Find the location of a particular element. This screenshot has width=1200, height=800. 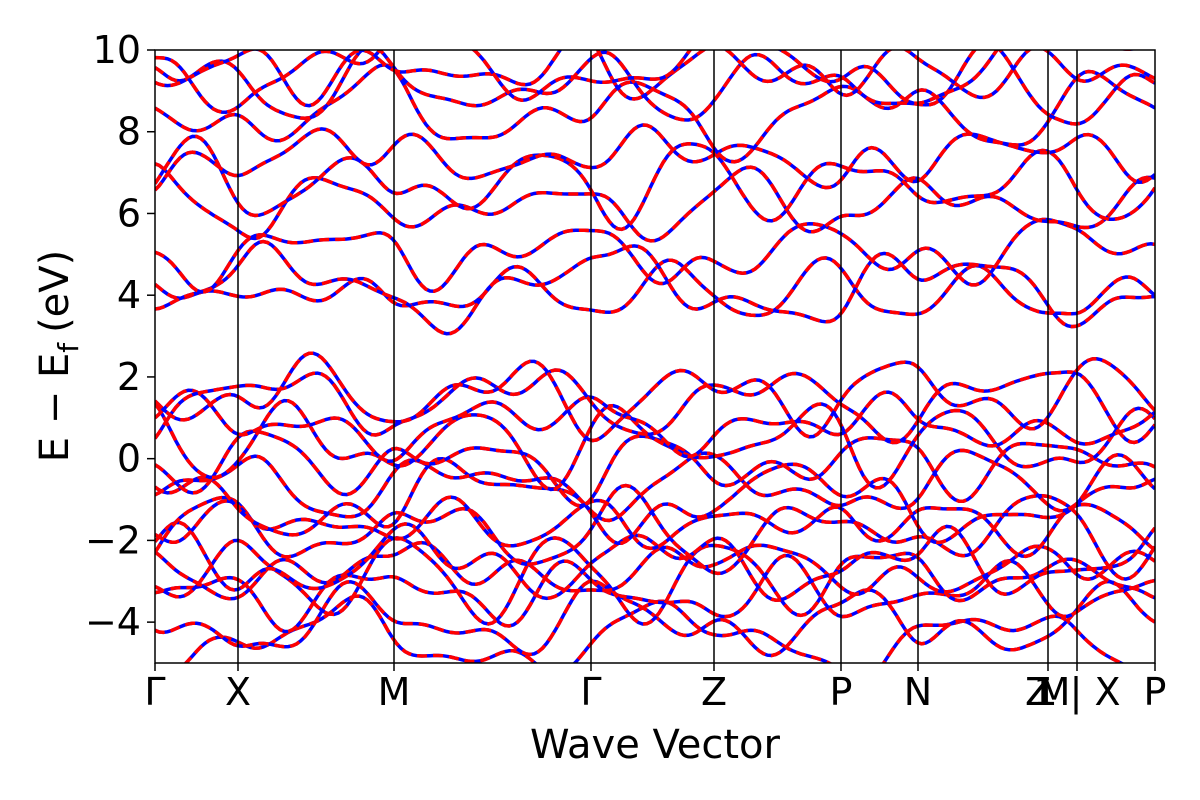

x-axis-title: Wave Vector is located at coordinates (655, 745).